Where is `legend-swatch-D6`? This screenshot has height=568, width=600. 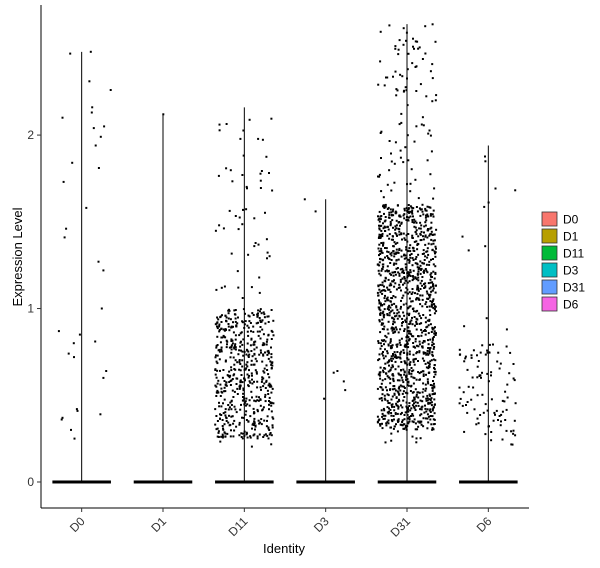
legend-swatch-D6 is located at coordinates (549, 304).